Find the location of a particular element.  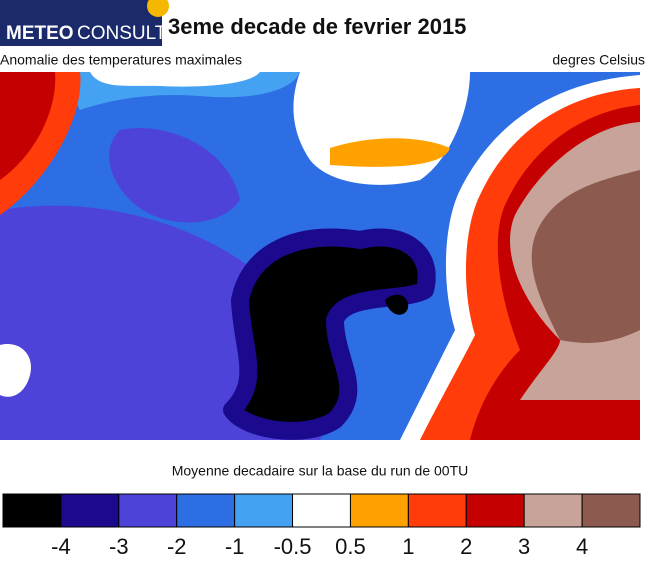

subtitle: Anomalie des temperatures maximales is located at coordinates (121, 60).